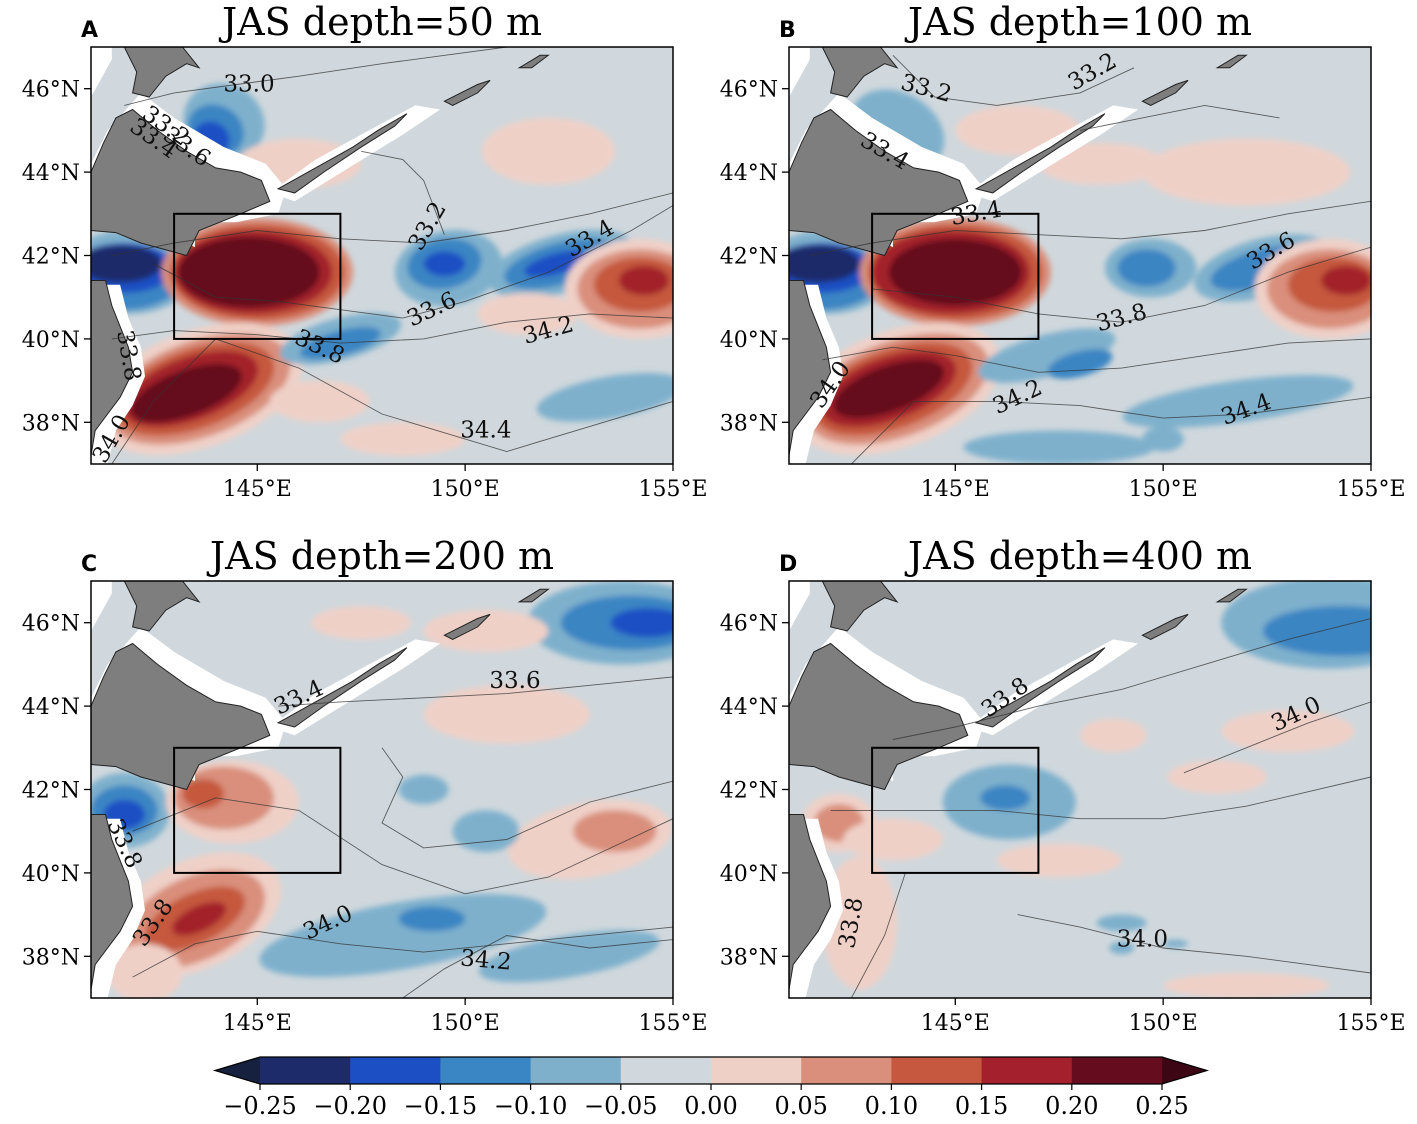 This screenshot has height=1124, width=1417. Describe the element at coordinates (350, 1106) in the screenshot. I see `colorbar-tick-label: −0.20` at that location.